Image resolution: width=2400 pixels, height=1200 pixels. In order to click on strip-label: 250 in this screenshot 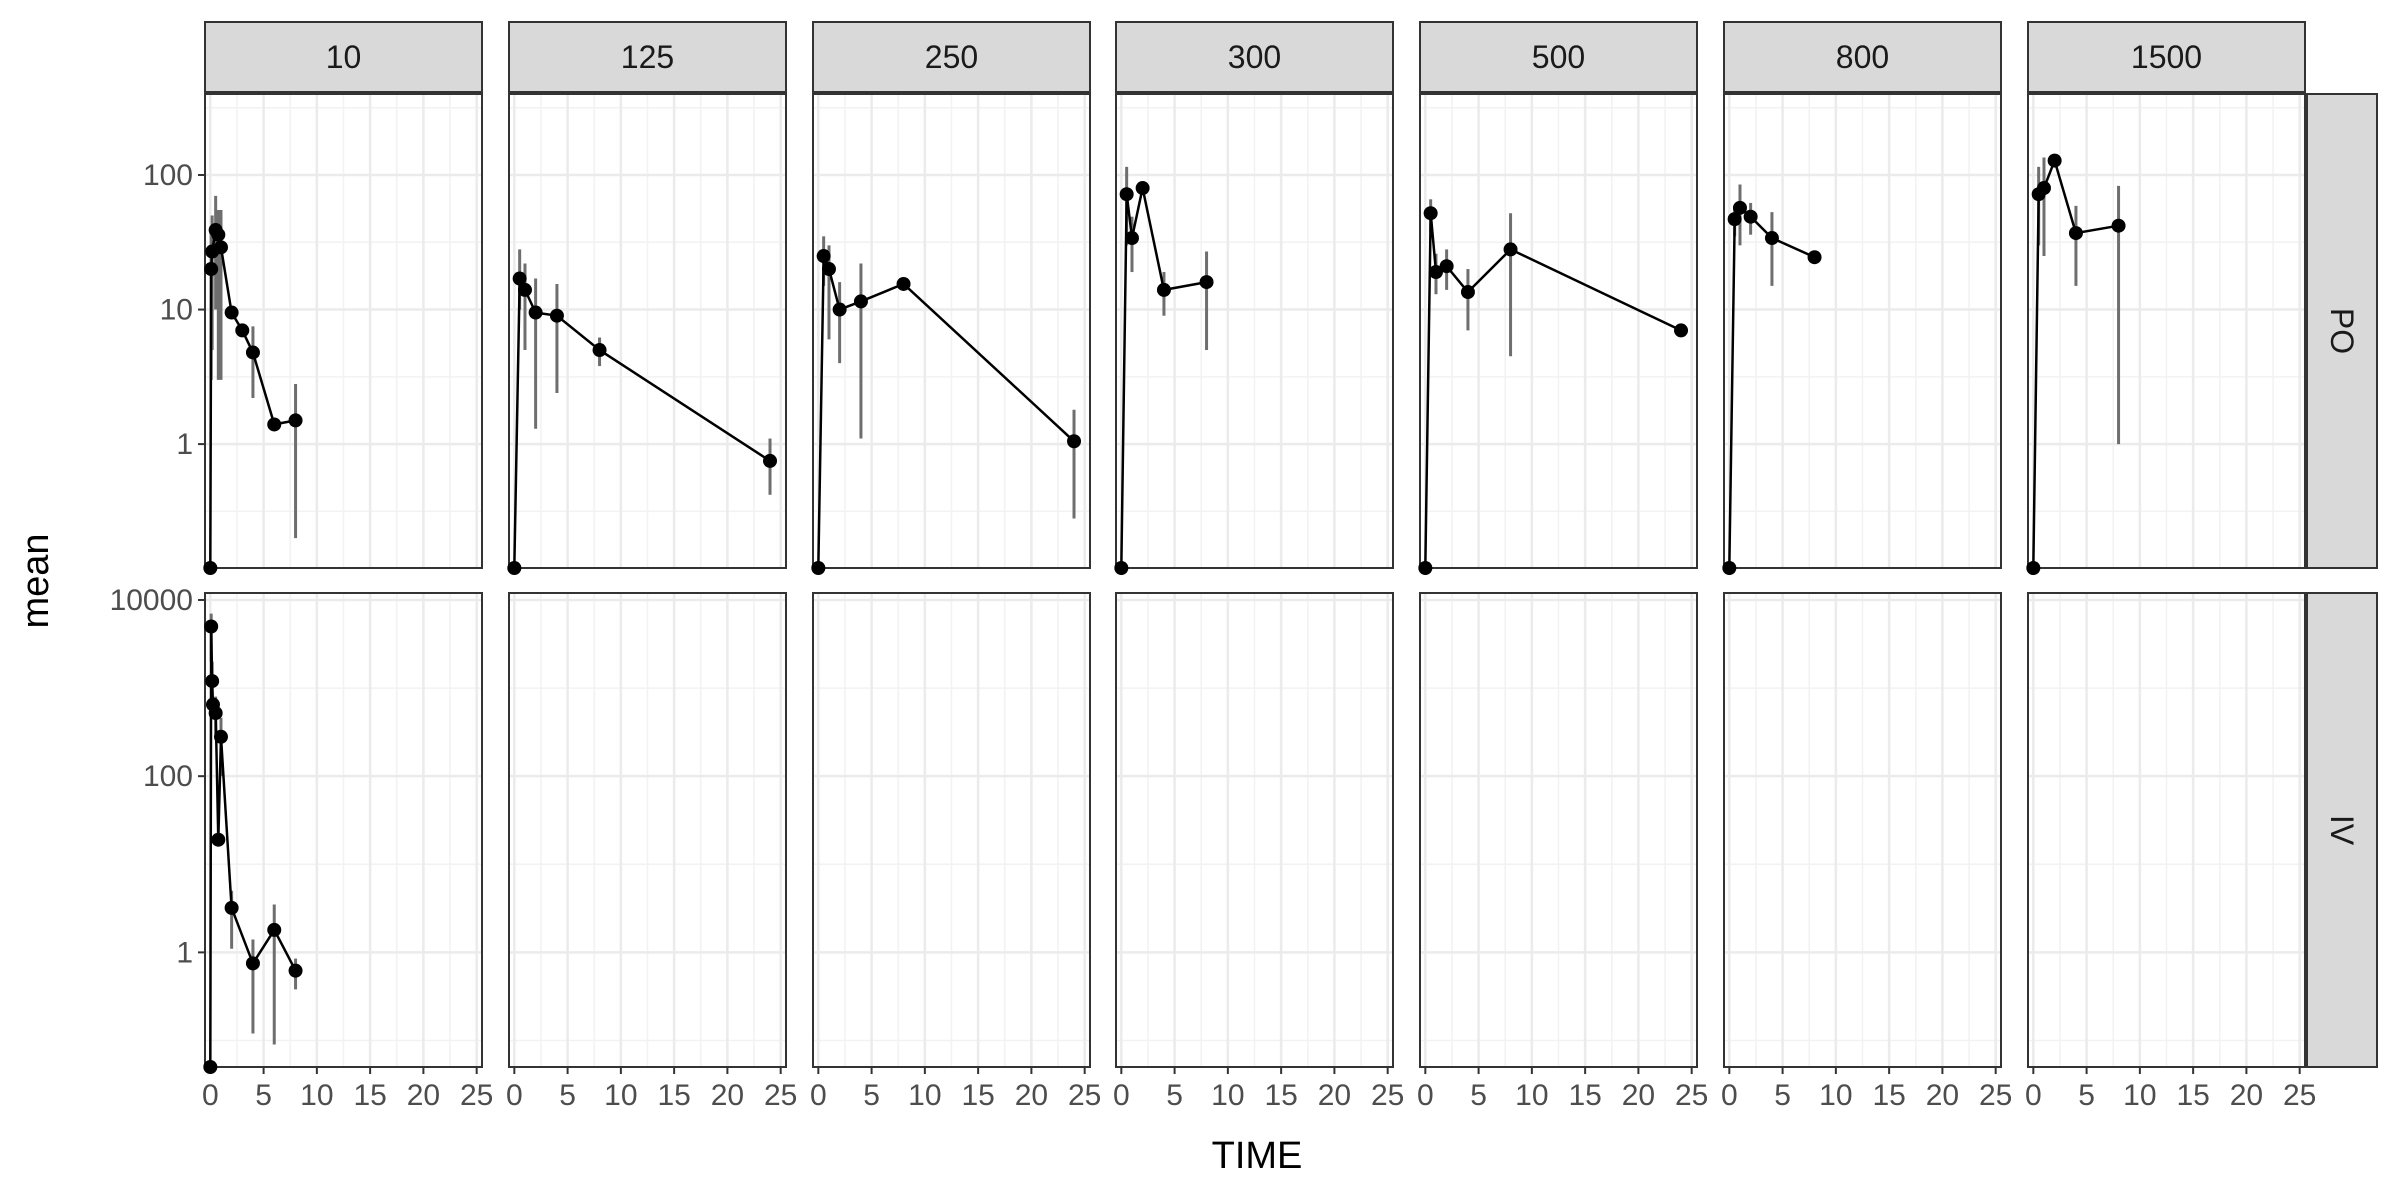, I will do `click(951, 57)`.